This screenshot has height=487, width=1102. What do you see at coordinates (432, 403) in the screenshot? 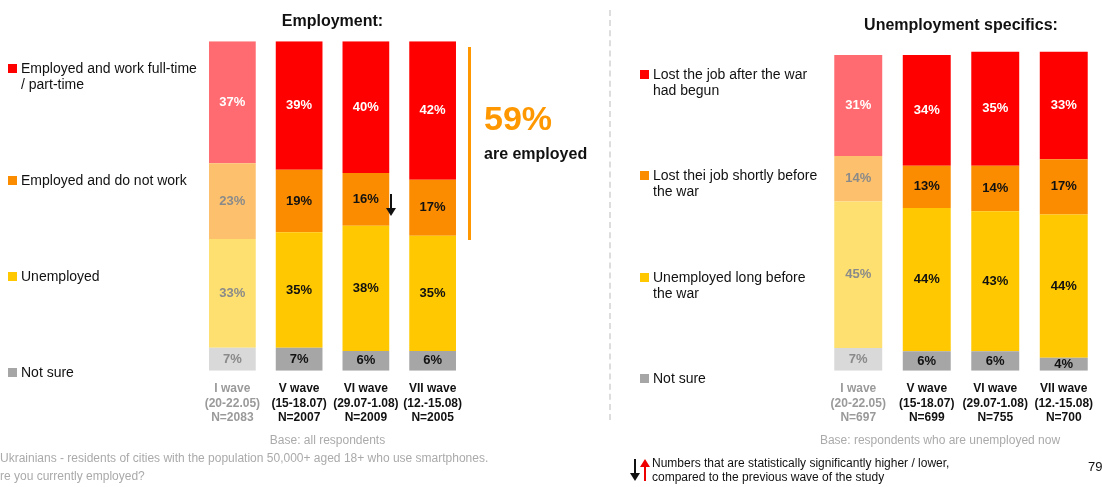
I see `x-tick-label: VII wave (12.-15.08) N=2005` at bounding box center [432, 403].